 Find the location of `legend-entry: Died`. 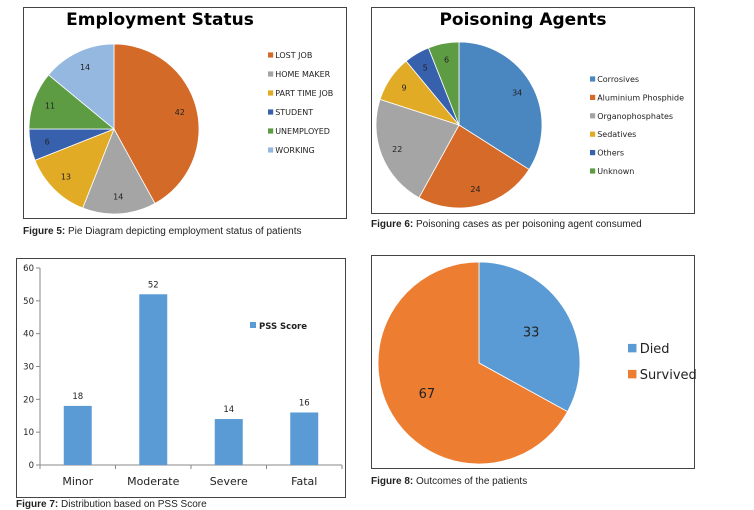

legend-entry: Died is located at coordinates (655, 349).